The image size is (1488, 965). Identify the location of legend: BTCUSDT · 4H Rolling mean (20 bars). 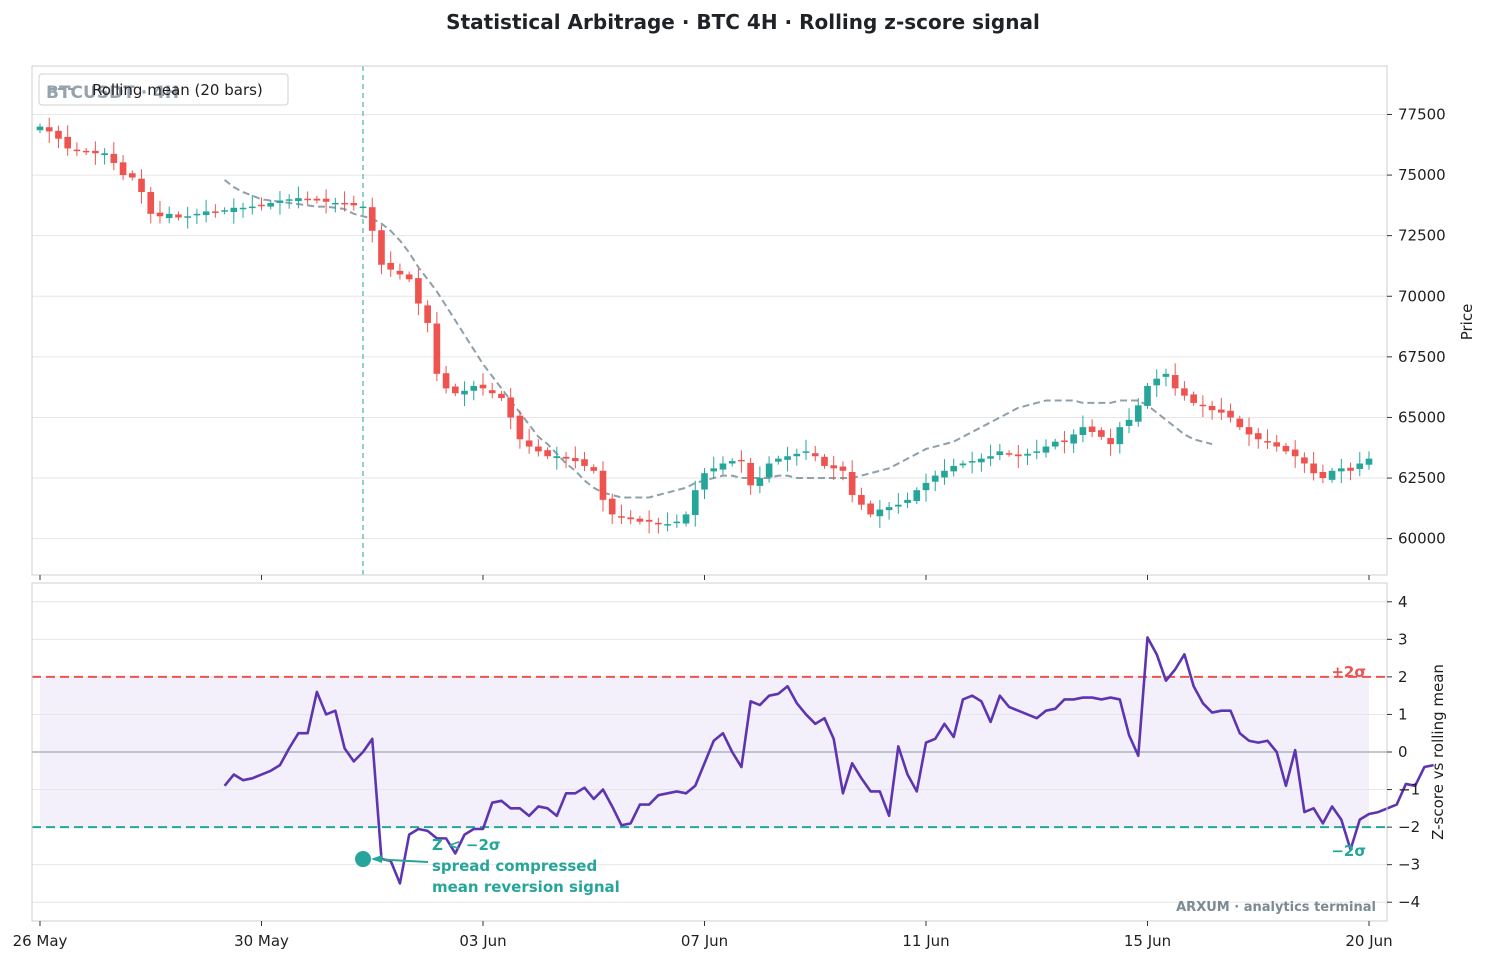
(163, 89).